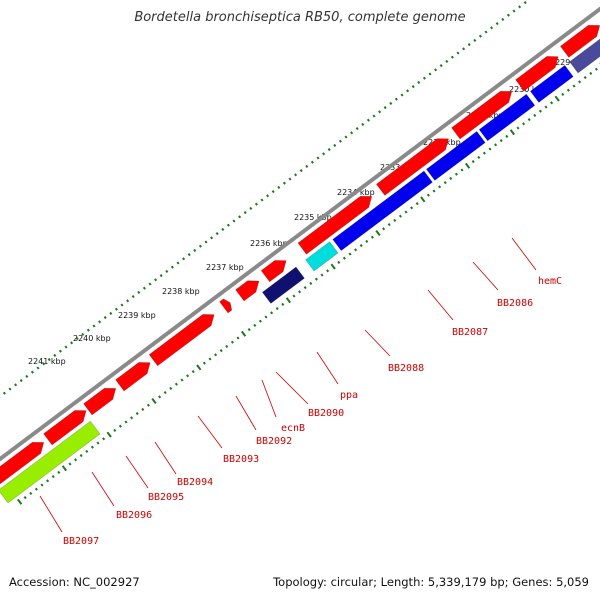 This screenshot has width=600, height=600. What do you see at coordinates (322, 256) in the screenshot?
I see `cyan-gene` at bounding box center [322, 256].